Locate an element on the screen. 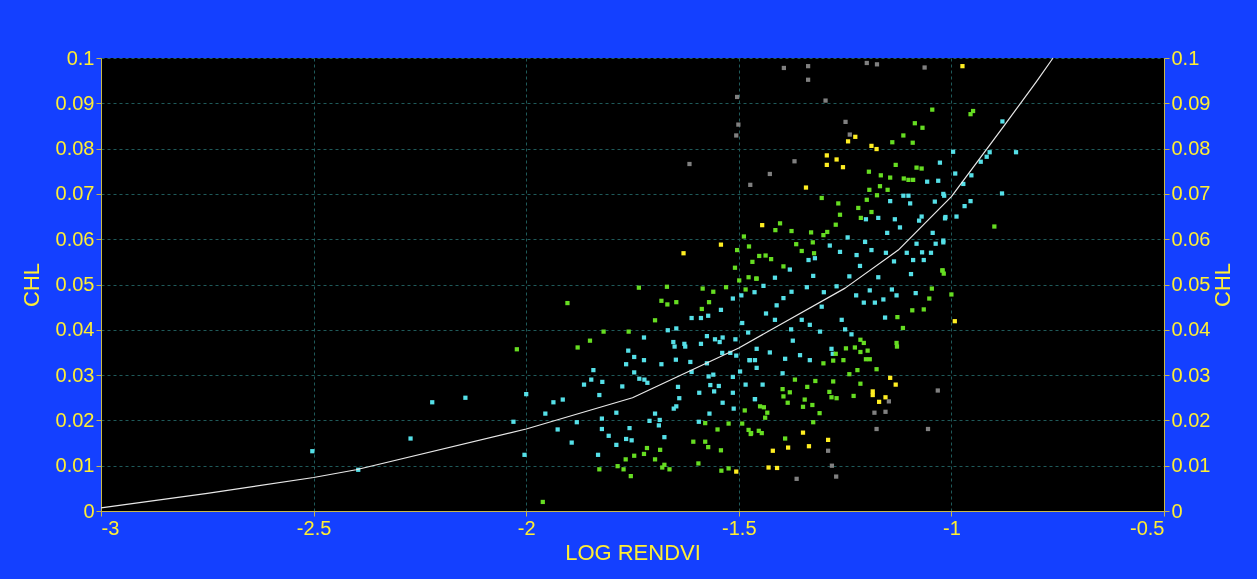 This screenshot has width=1257, height=579. y2-tick-label: 0.09 is located at coordinates (1191, 102).